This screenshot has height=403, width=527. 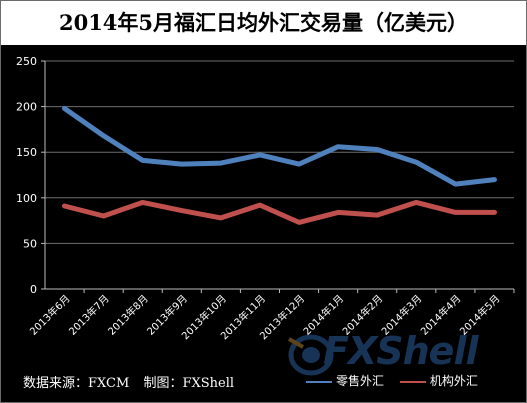 I want to click on legend-label-retail: 零售外汇, so click(x=360, y=381).